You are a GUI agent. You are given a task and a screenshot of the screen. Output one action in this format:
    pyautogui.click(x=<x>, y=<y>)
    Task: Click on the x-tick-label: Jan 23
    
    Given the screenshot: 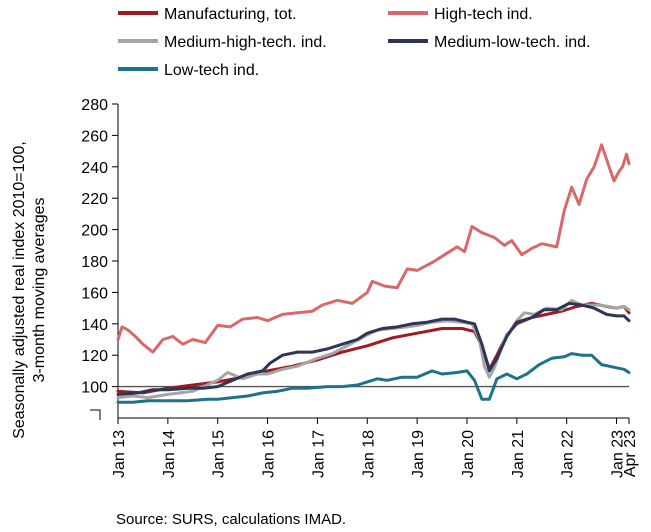 What is the action you would take?
    pyautogui.click(x=618, y=454)
    